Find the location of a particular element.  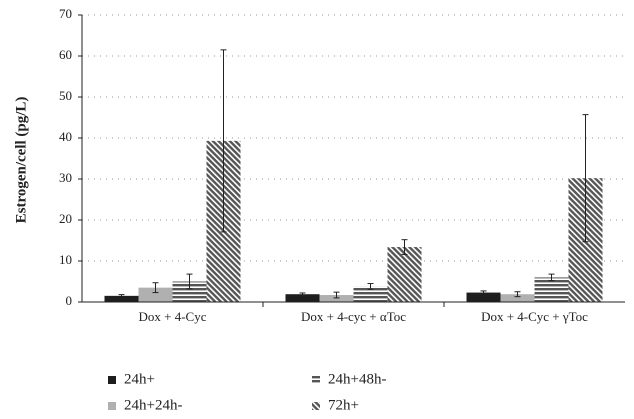

y-tick-label: 40 is located at coordinates (65, 136).